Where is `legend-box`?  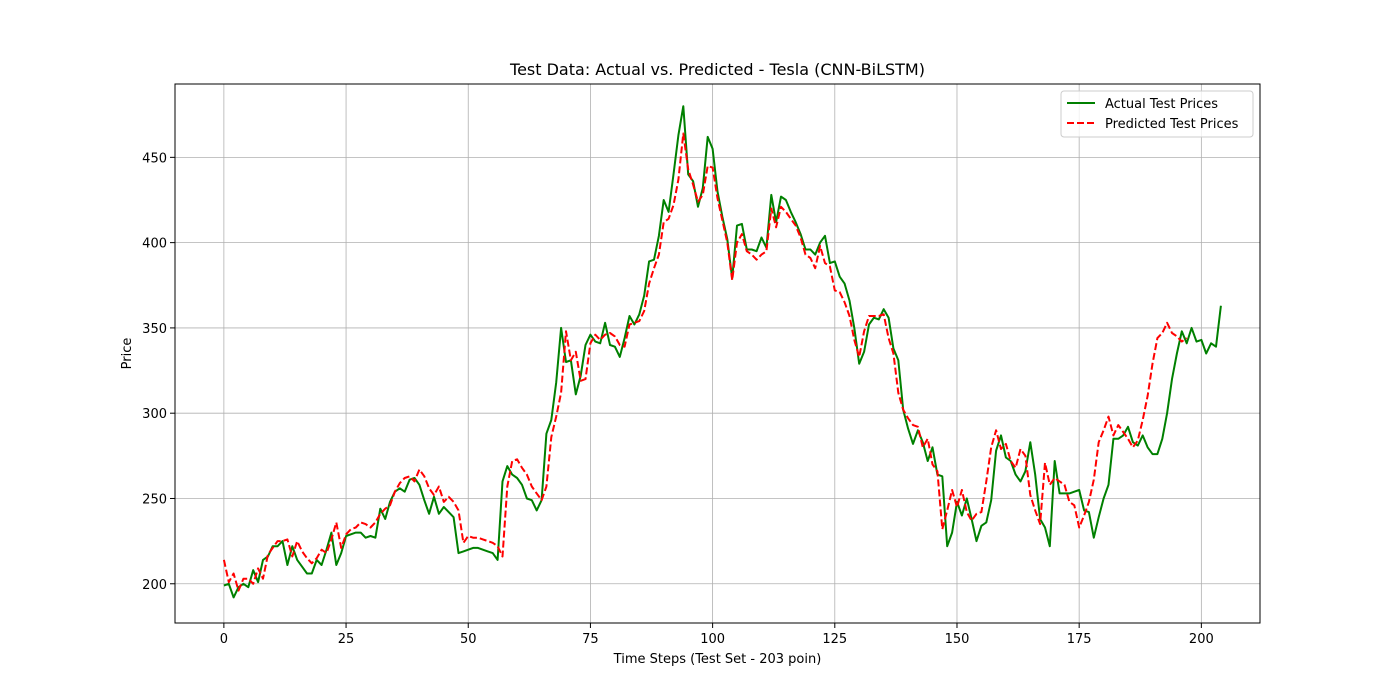 legend-box is located at coordinates (1157, 114).